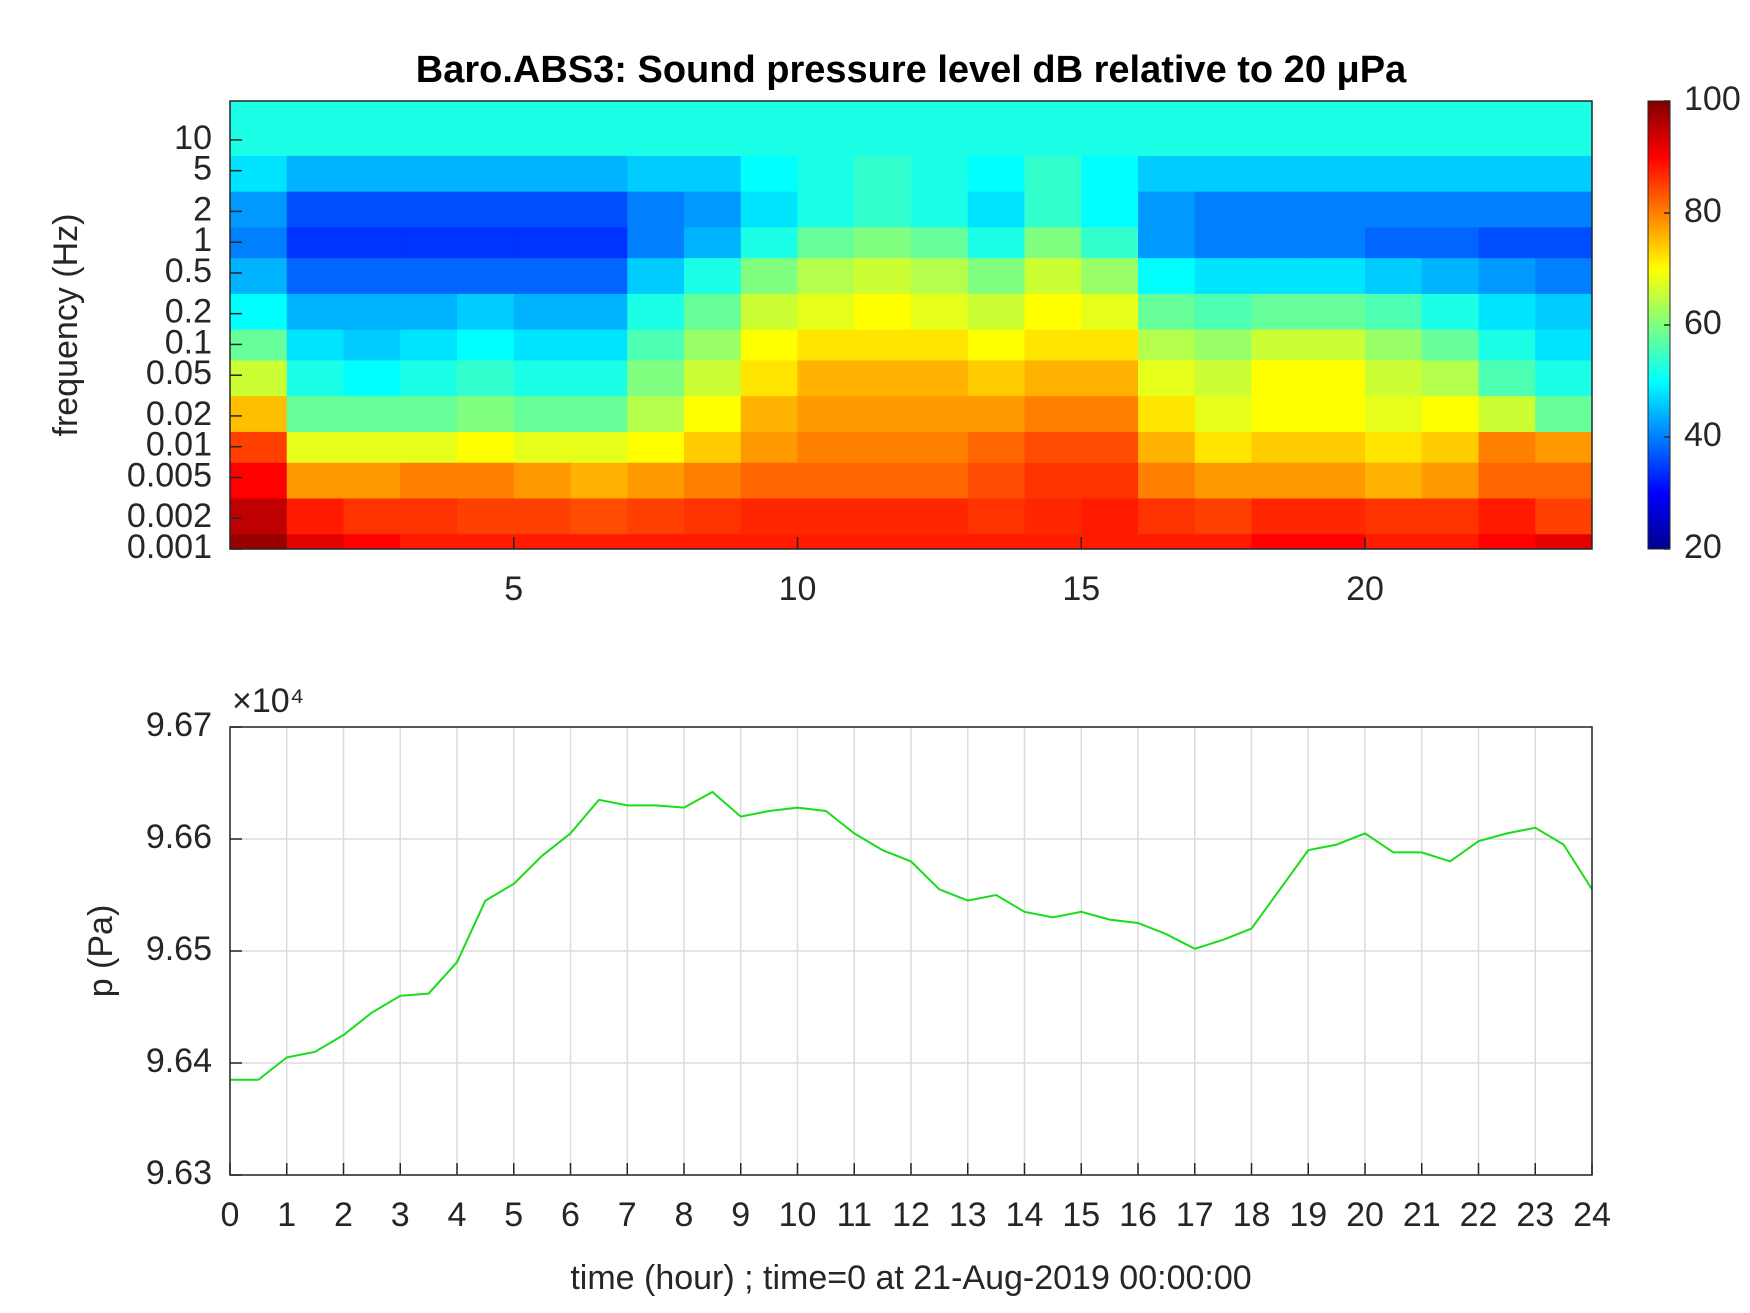  I want to click on x-tick-label: 6, so click(570, 1215).